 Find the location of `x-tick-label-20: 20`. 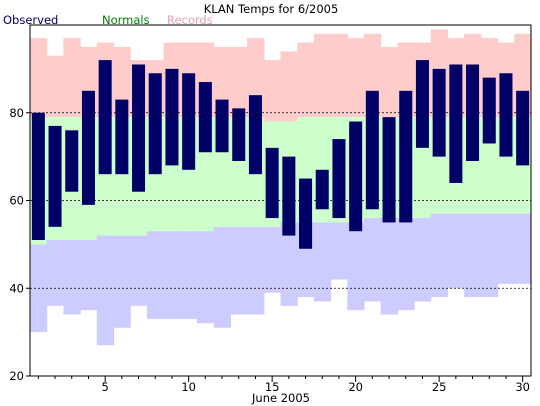

x-tick-label-20: 20 is located at coordinates (355, 387).